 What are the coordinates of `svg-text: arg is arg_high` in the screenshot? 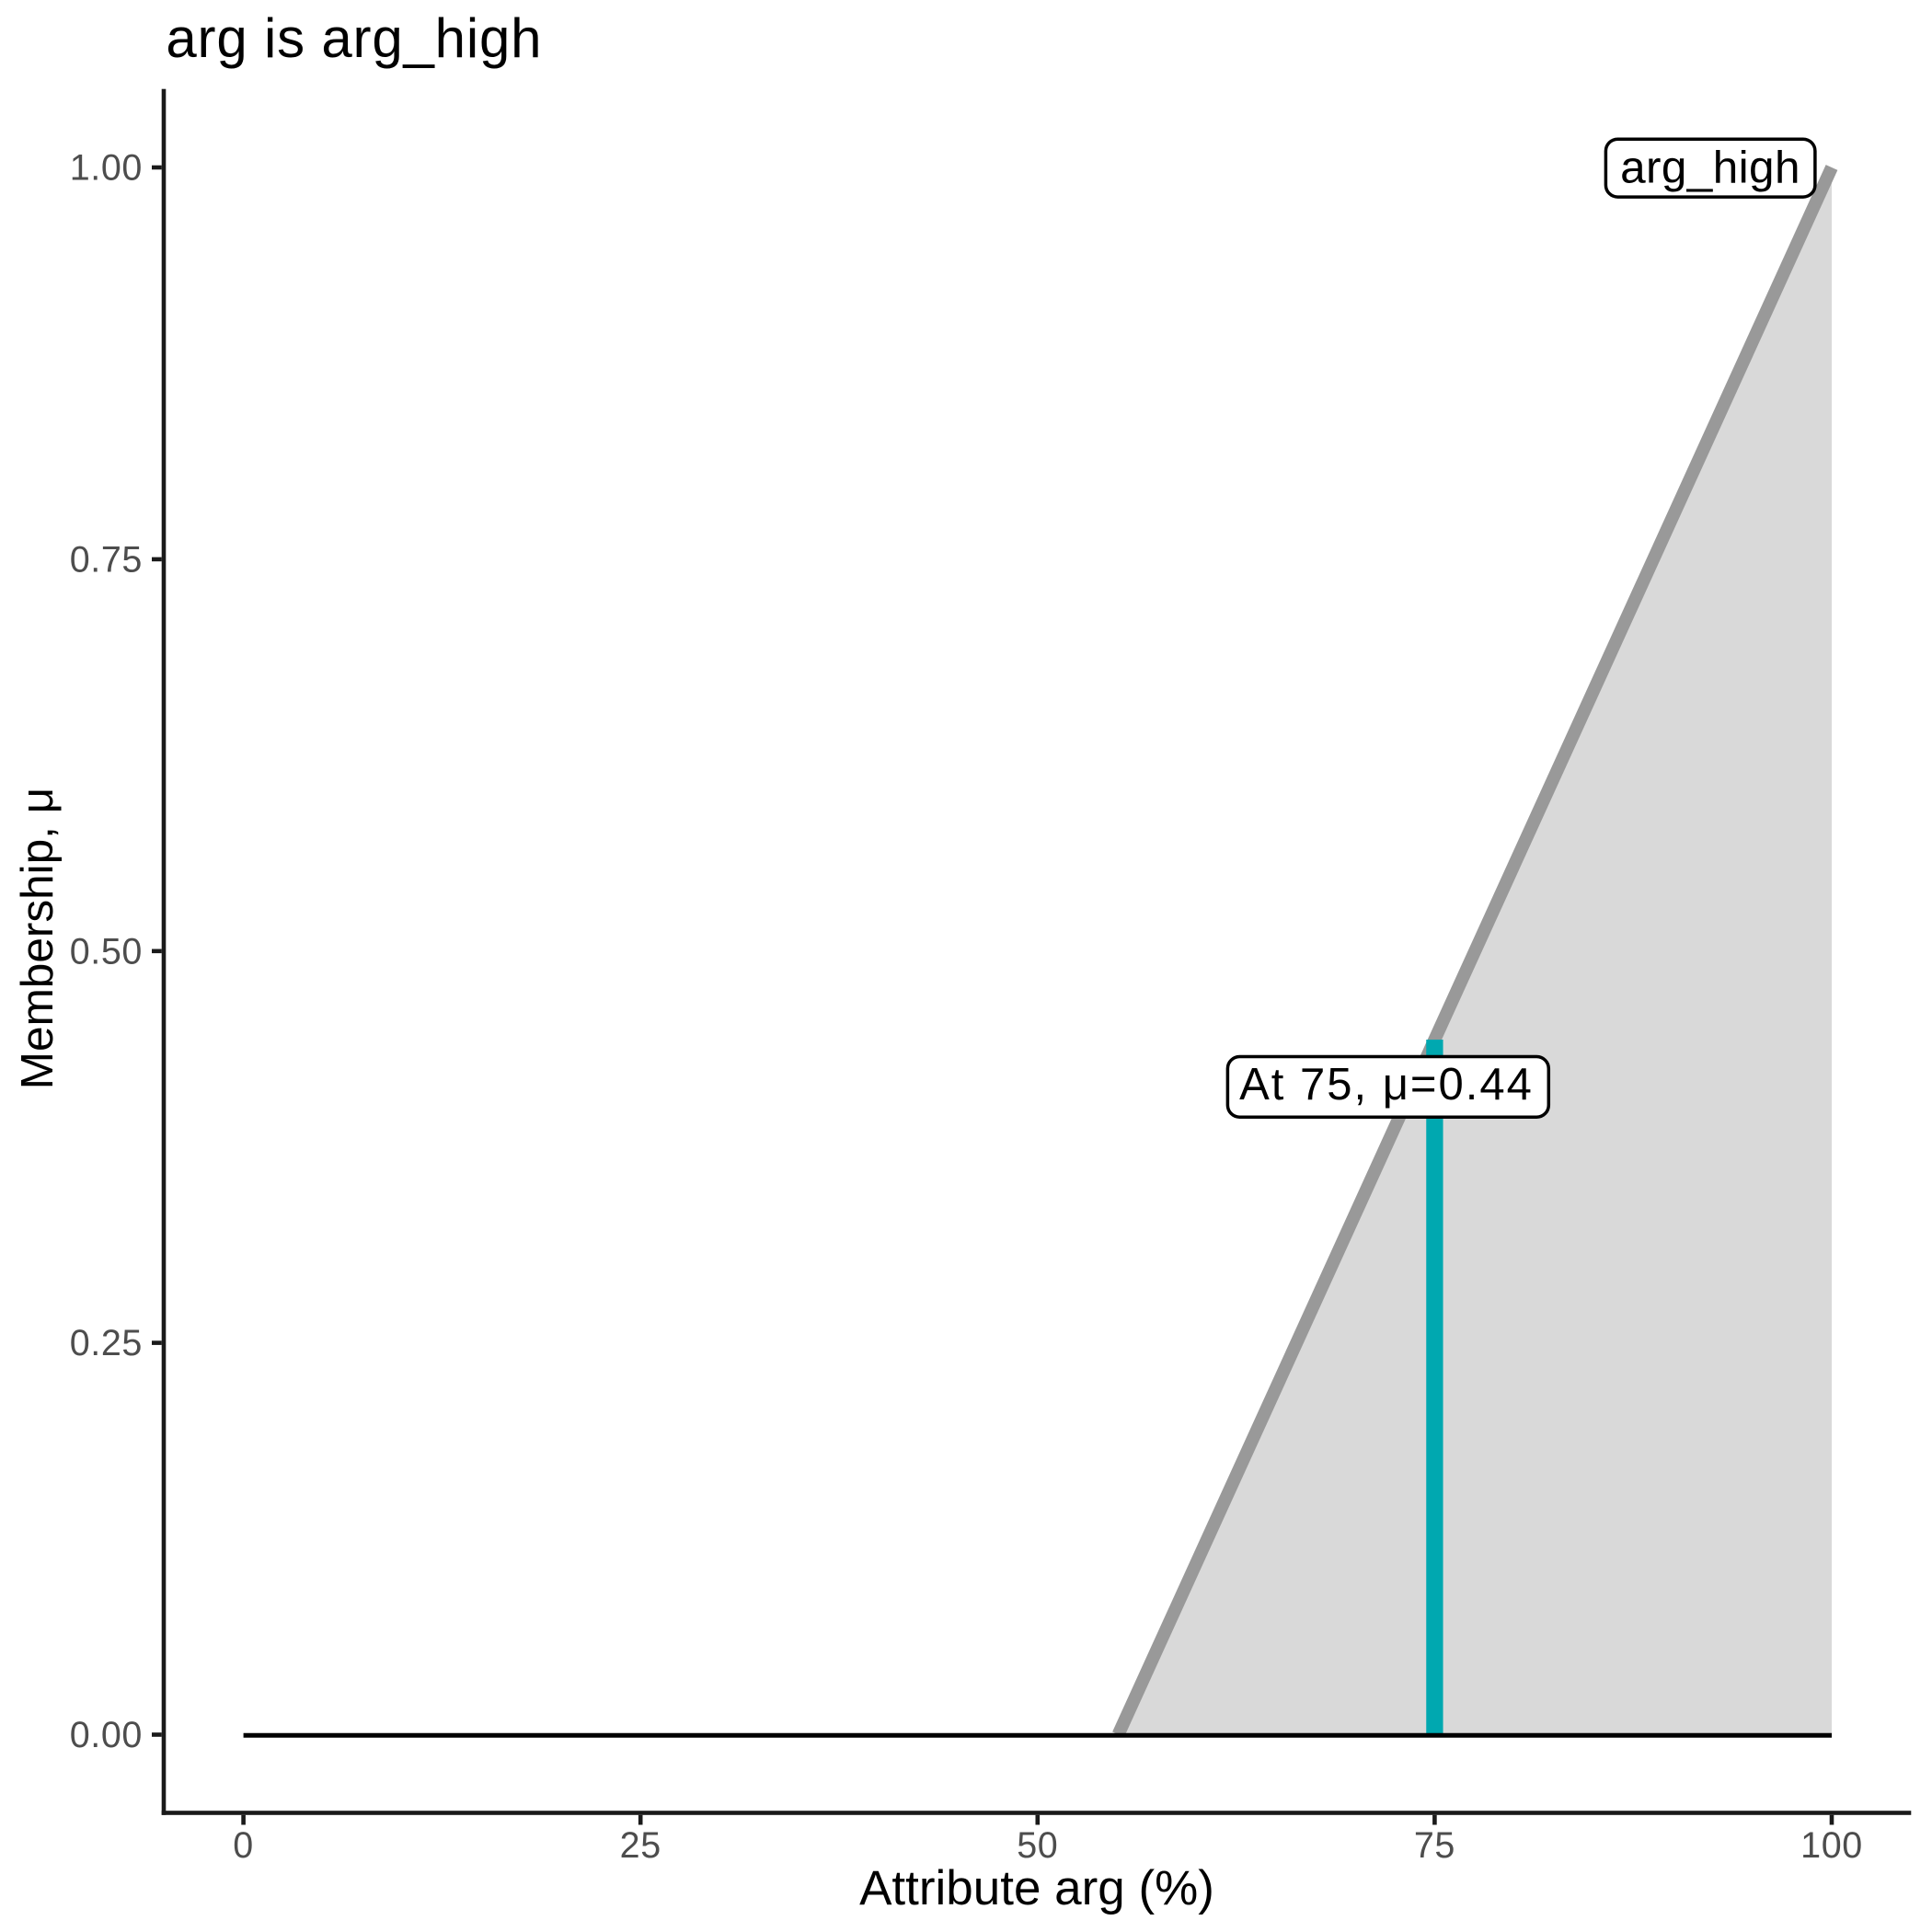 It's located at (354, 38).